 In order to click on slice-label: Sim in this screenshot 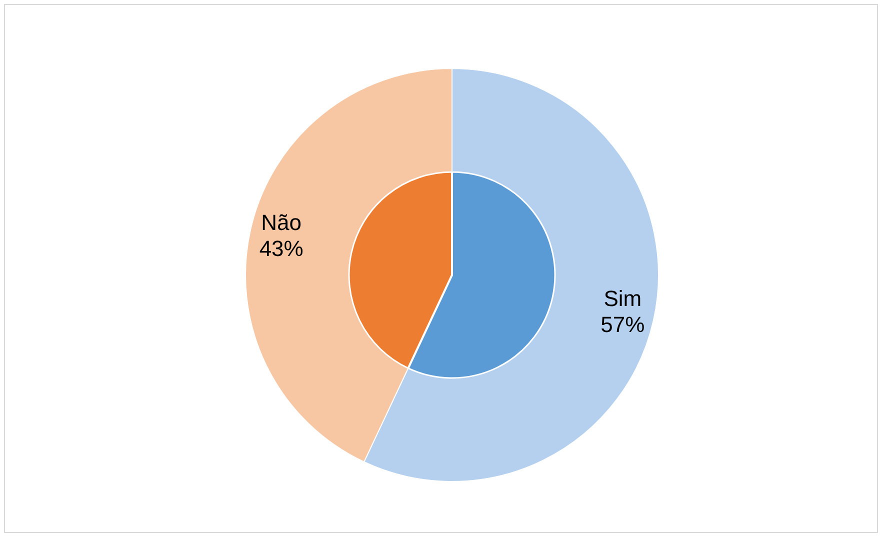, I will do `click(623, 299)`.